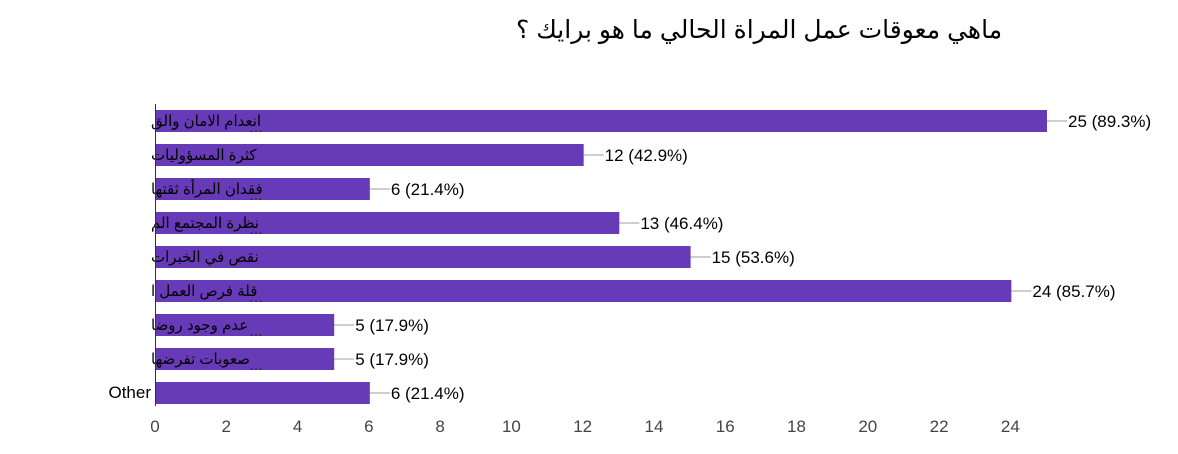 The width and height of the screenshot is (1178, 454). I want to click on x-tick-label-1: 2, so click(226, 426).